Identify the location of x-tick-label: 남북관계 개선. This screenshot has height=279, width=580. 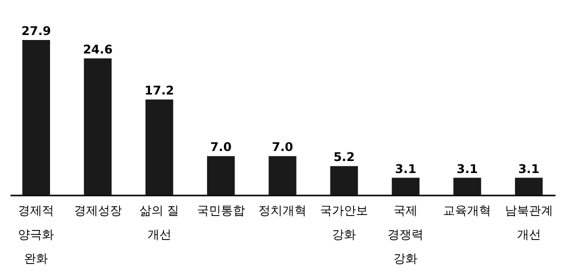
(528, 223).